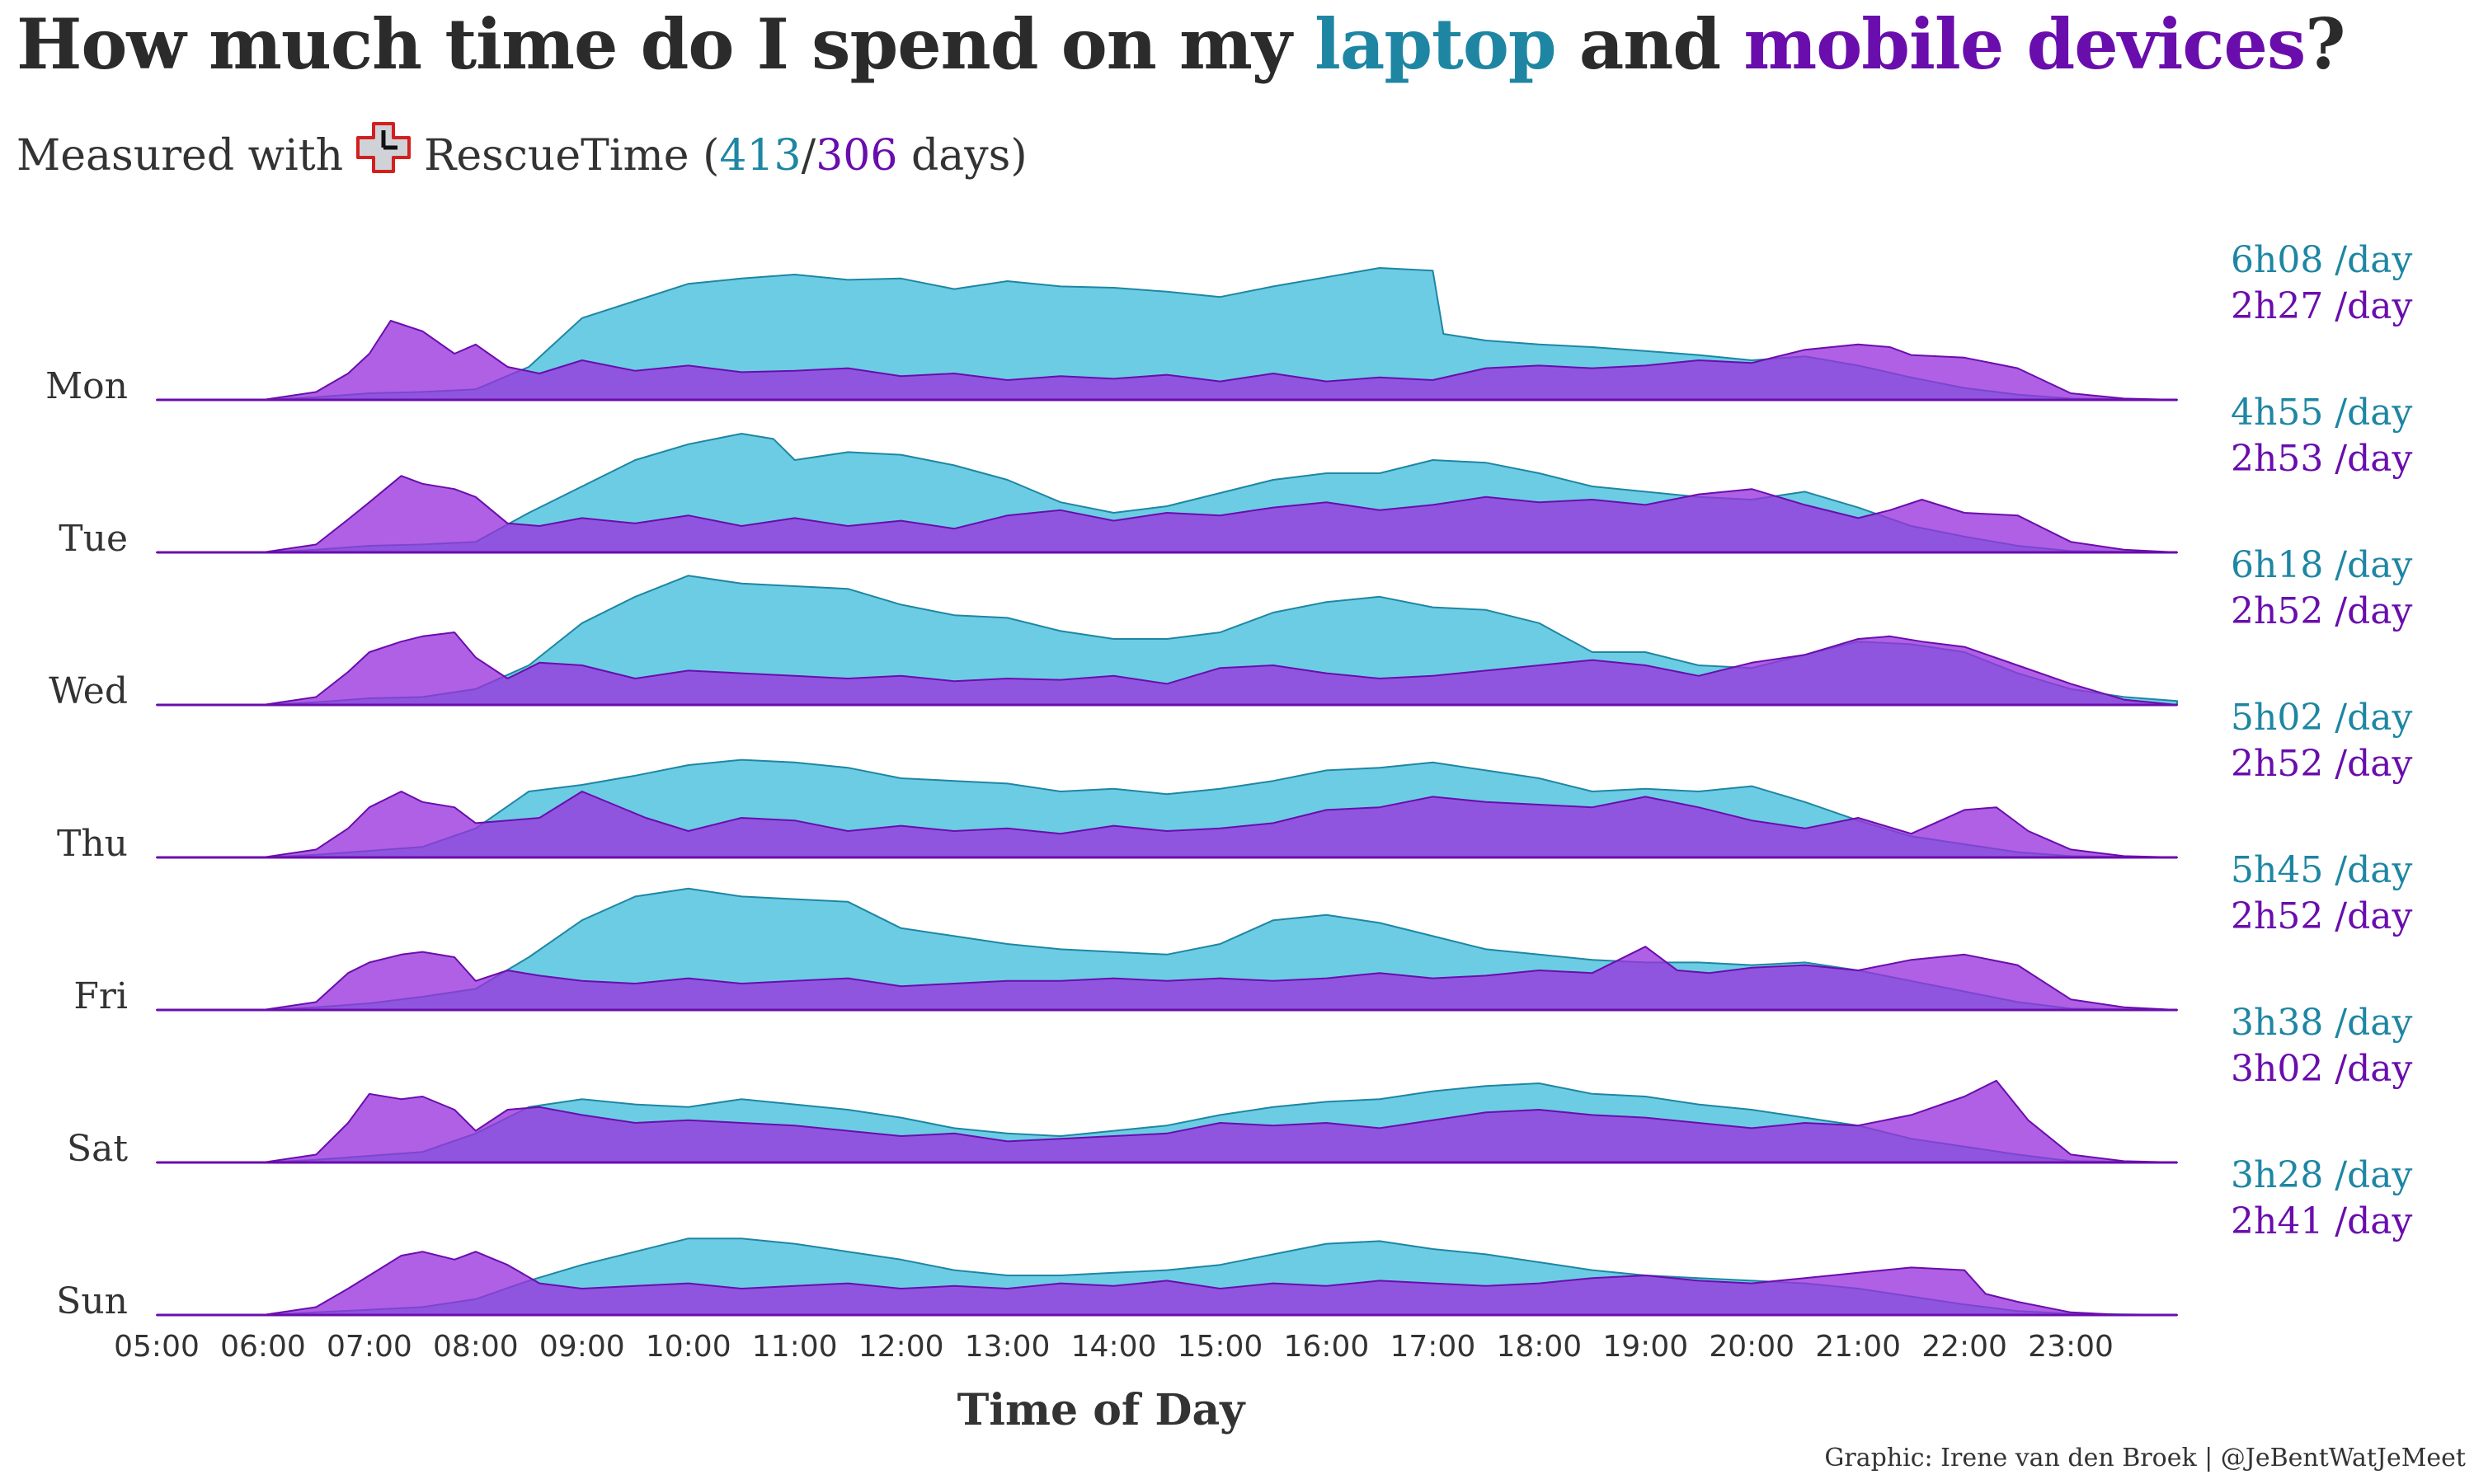 The height and width of the screenshot is (1484, 2474). Describe the element at coordinates (1167, 824) in the screenshot. I see `mobile-area-thu` at that location.